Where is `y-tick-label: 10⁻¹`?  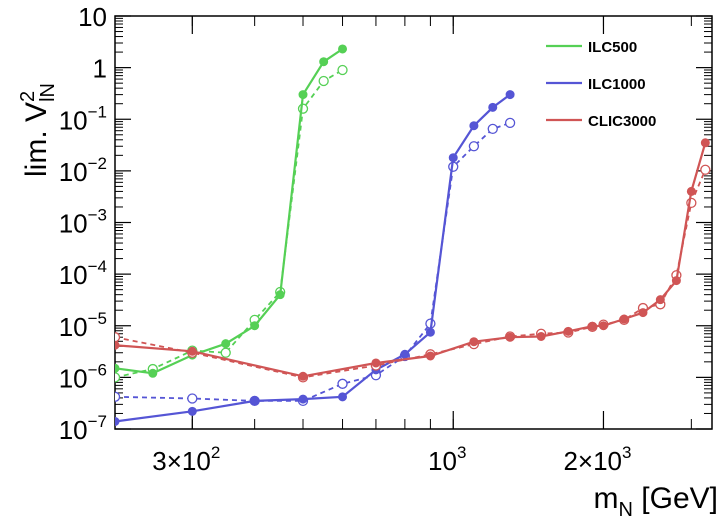 y-tick-label: 10⁻¹ is located at coordinates (83, 118).